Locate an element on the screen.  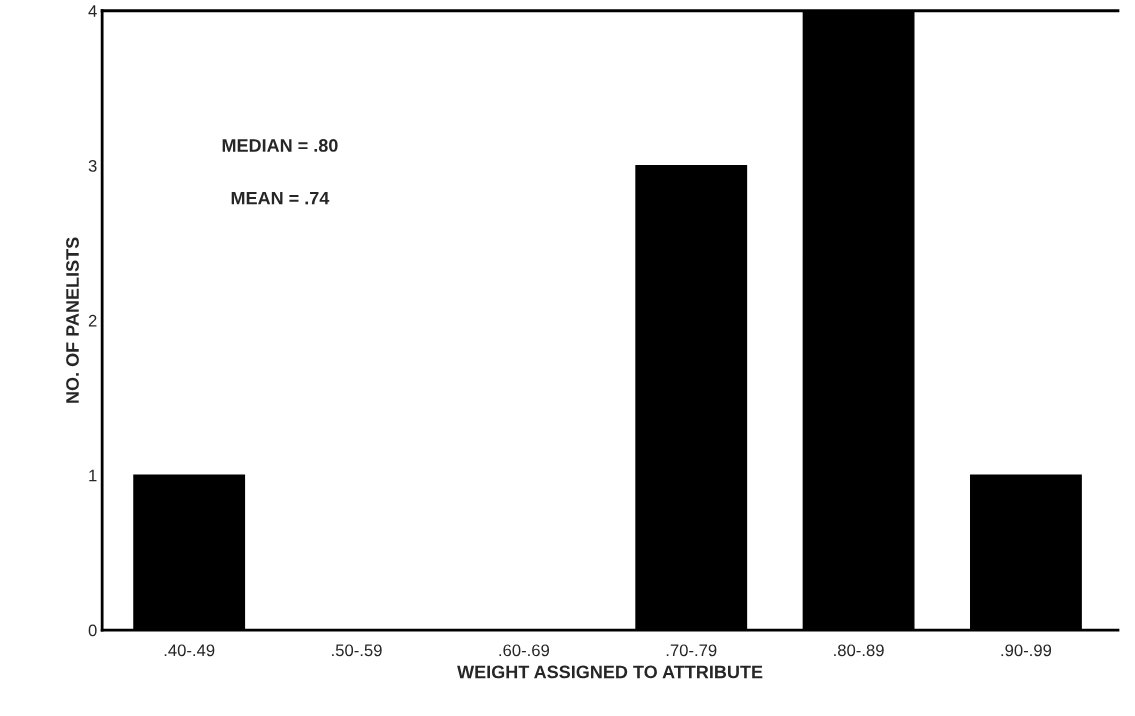
x-tick-label: .80-.89 is located at coordinates (859, 650).